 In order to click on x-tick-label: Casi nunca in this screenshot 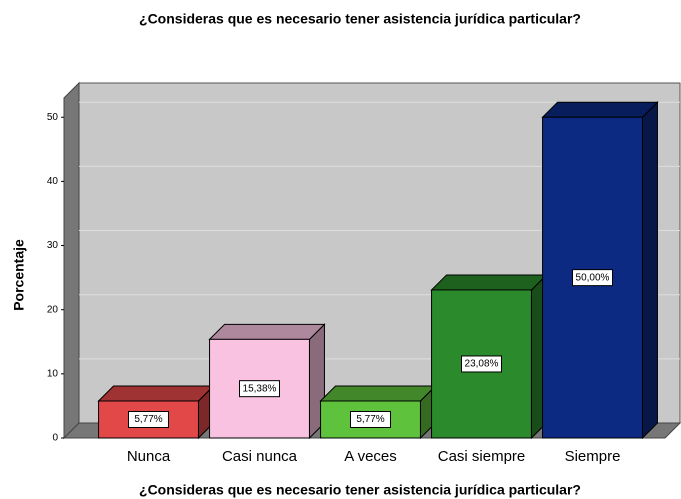, I will do `click(260, 456)`.